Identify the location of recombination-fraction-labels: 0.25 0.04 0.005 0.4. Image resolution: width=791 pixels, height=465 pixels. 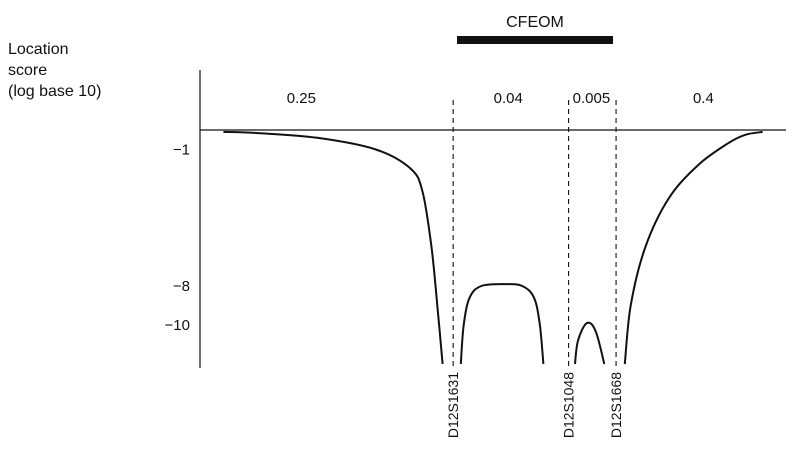
(500, 98).